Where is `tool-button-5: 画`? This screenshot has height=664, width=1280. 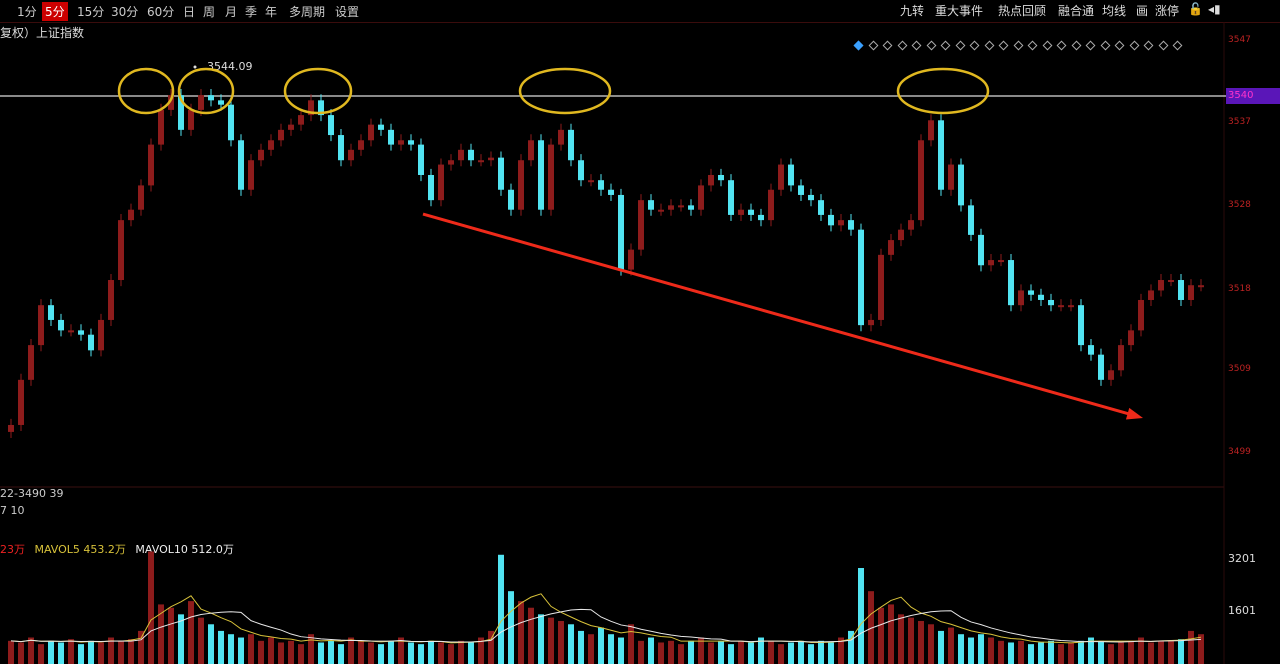 tool-button-5: 画 is located at coordinates (1142, 11).